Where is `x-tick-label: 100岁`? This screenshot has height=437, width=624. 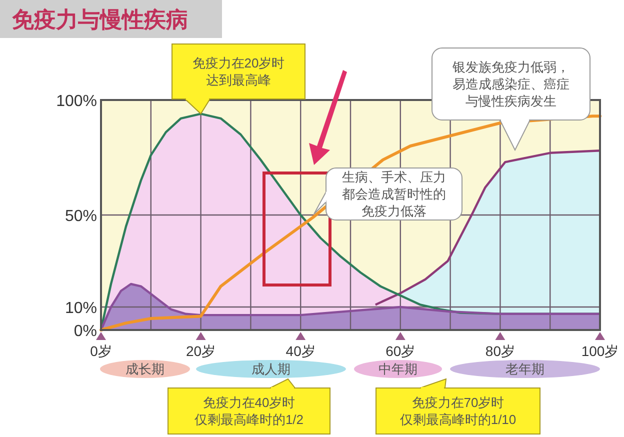 x-tick-label: 100岁 is located at coordinates (600, 351).